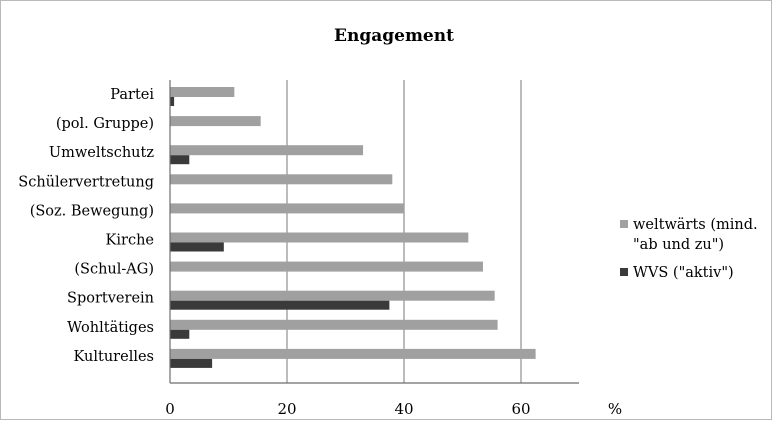 This screenshot has width=774, height=423. What do you see at coordinates (86, 182) in the screenshot?
I see `category-label: Schülervertretung` at bounding box center [86, 182].